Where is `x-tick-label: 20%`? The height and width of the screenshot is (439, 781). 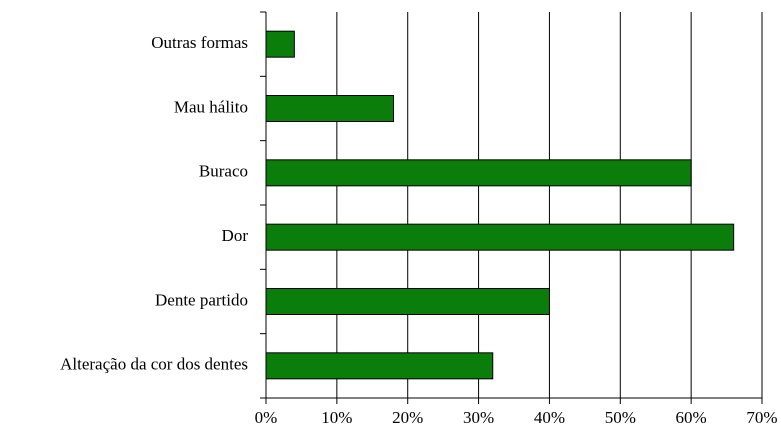
x-tick-label: 20% is located at coordinates (407, 417).